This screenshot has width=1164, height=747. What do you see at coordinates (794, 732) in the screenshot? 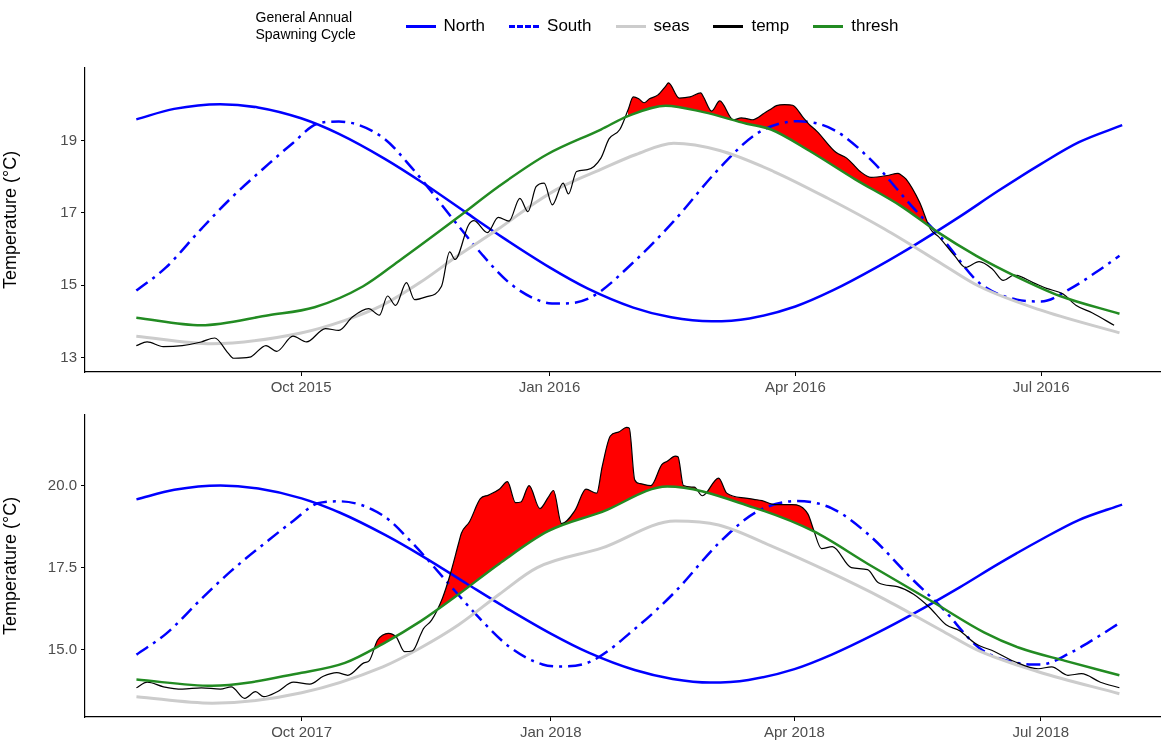
I see `x-tick-label: Apr 2018` at bounding box center [794, 732].